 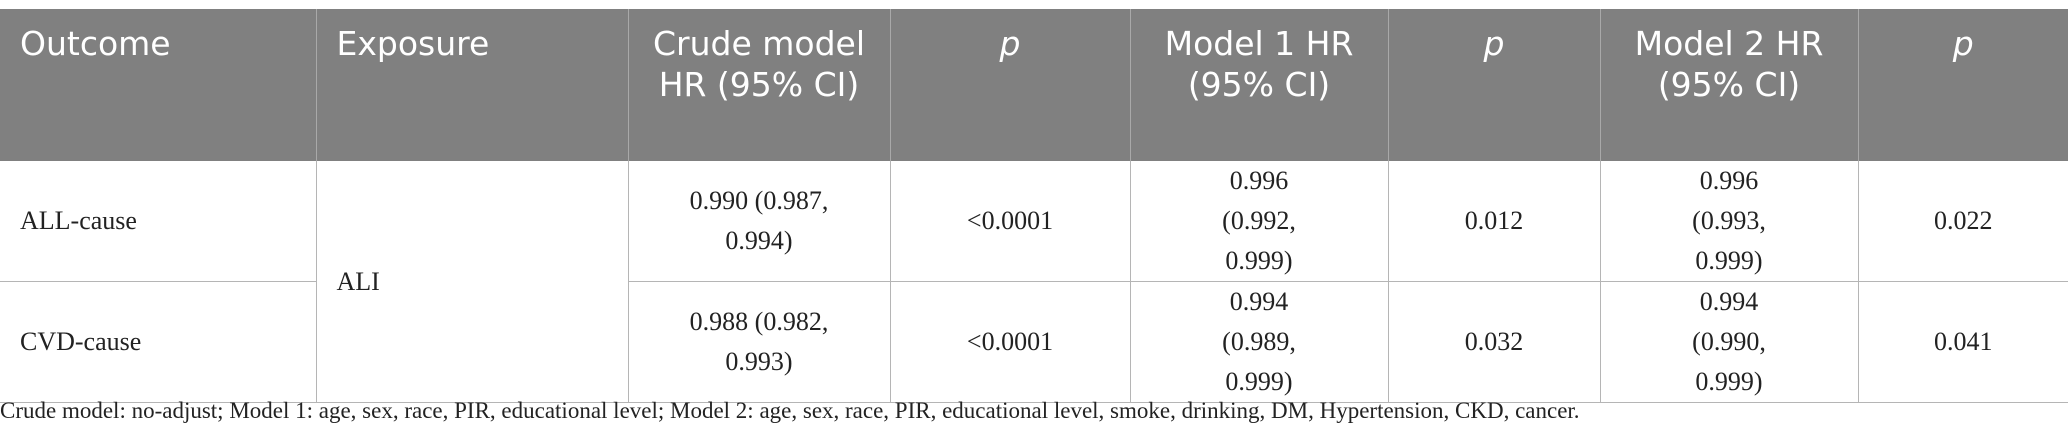 I want to click on header-exposure: Exposure, so click(x=471, y=85).